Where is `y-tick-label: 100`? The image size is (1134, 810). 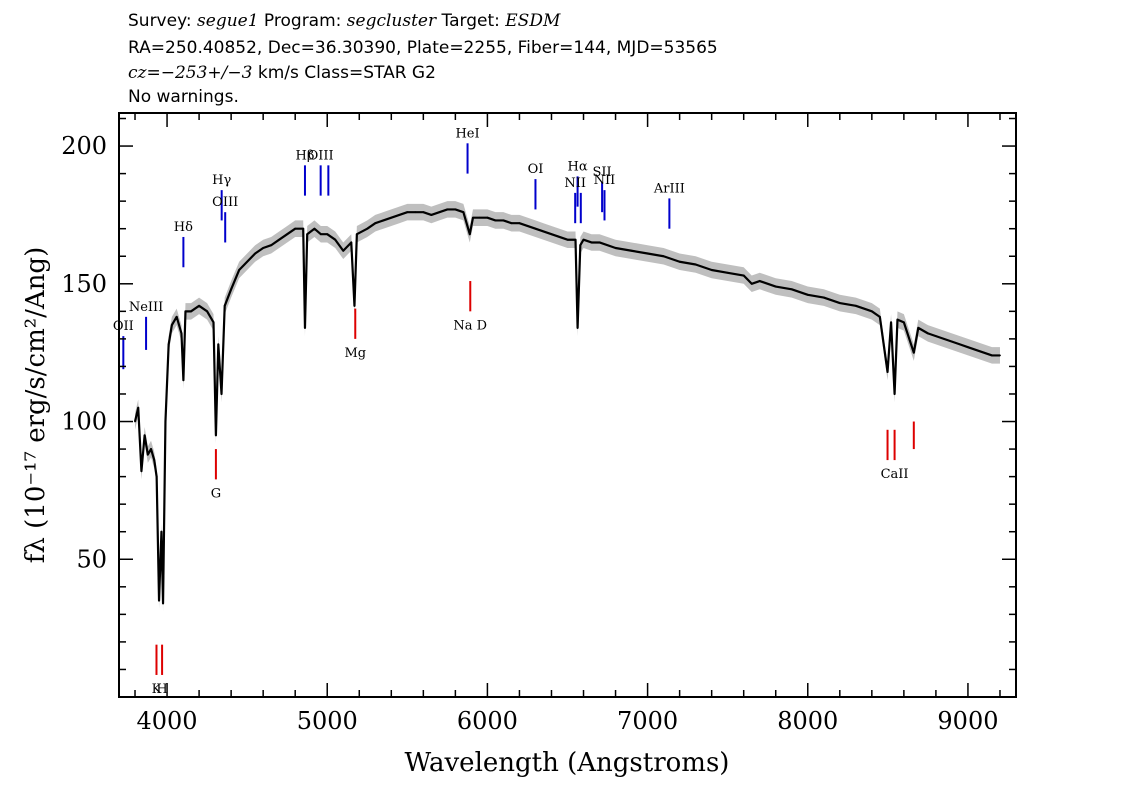
y-tick-label: 100 is located at coordinates (84, 422).